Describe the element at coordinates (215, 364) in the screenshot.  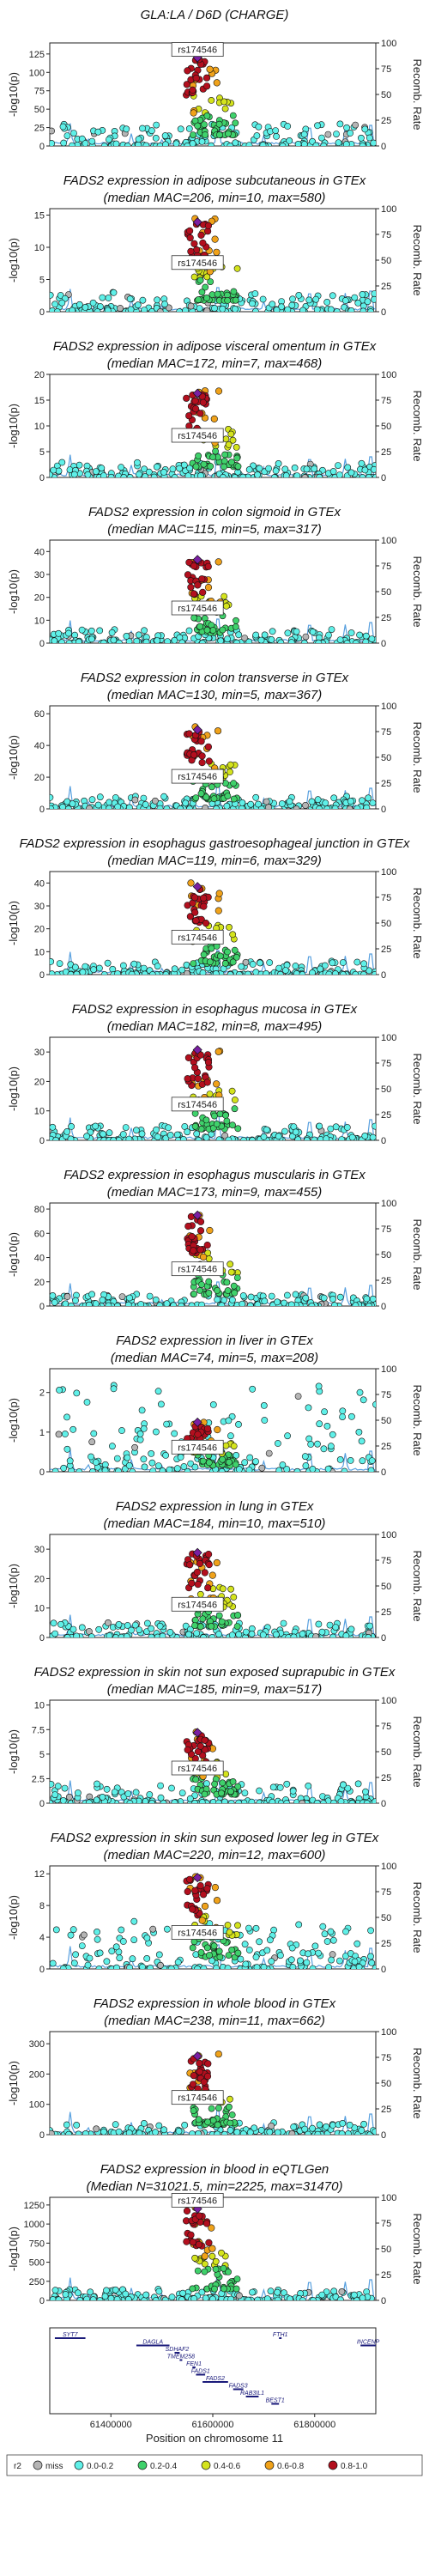
I see `panel-subtitle: (median MAC=172, min=7, max=468)` at that location.